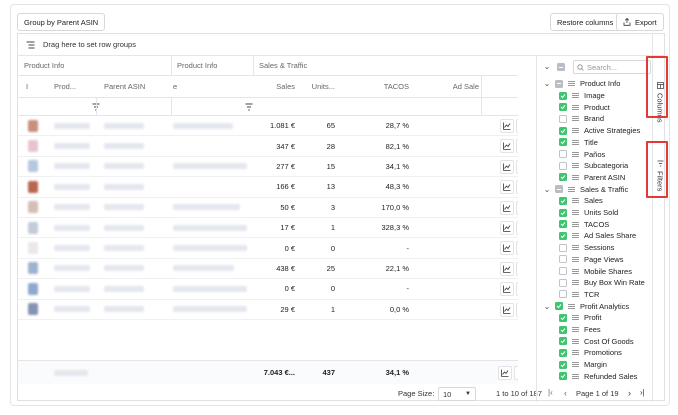  What do you see at coordinates (268, 187) in the screenshot?
I see `table-row: 166 € 13 48,3 %` at bounding box center [268, 187].